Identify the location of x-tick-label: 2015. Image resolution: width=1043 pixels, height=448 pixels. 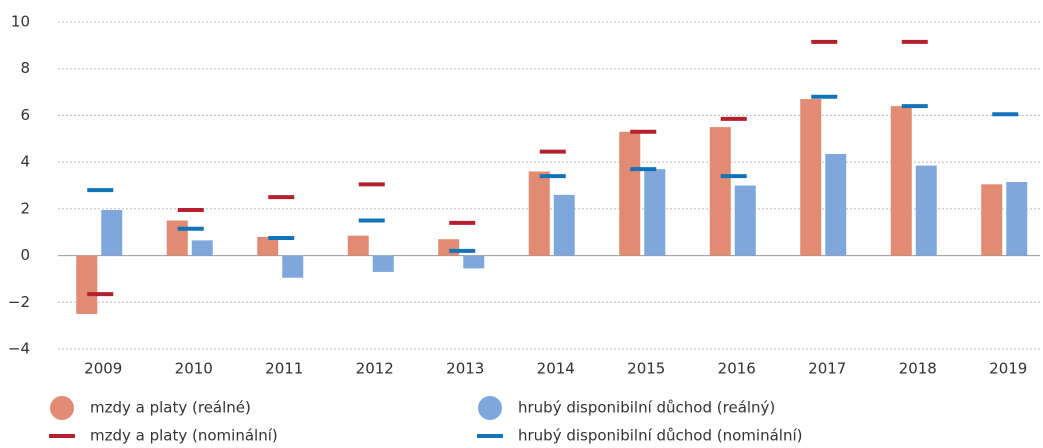
(646, 369).